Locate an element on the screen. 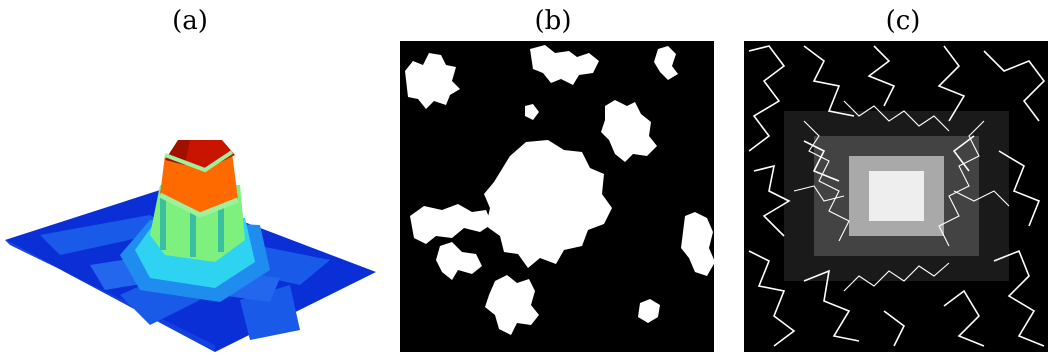 Image resolution: width=1048 pixels, height=355 pixels. dense-center is located at coordinates (896, 196).